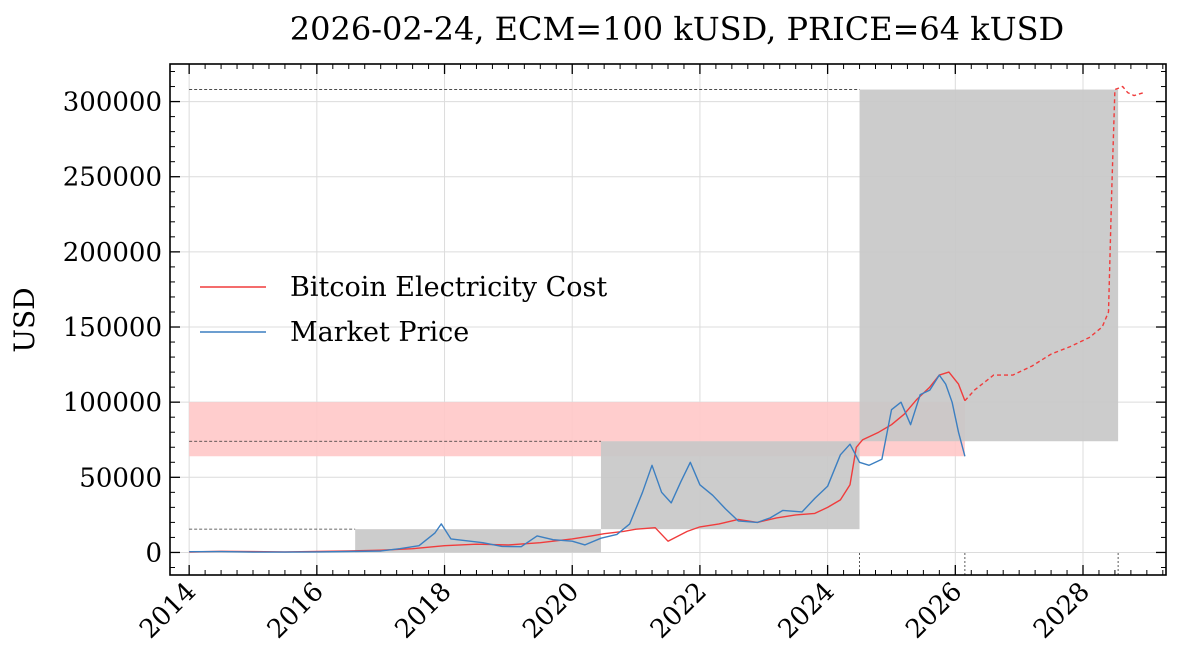 This screenshot has width=1200, height=670. I want to click on legend: Bitcoin Electricity Cost Market Price, so click(403, 310).